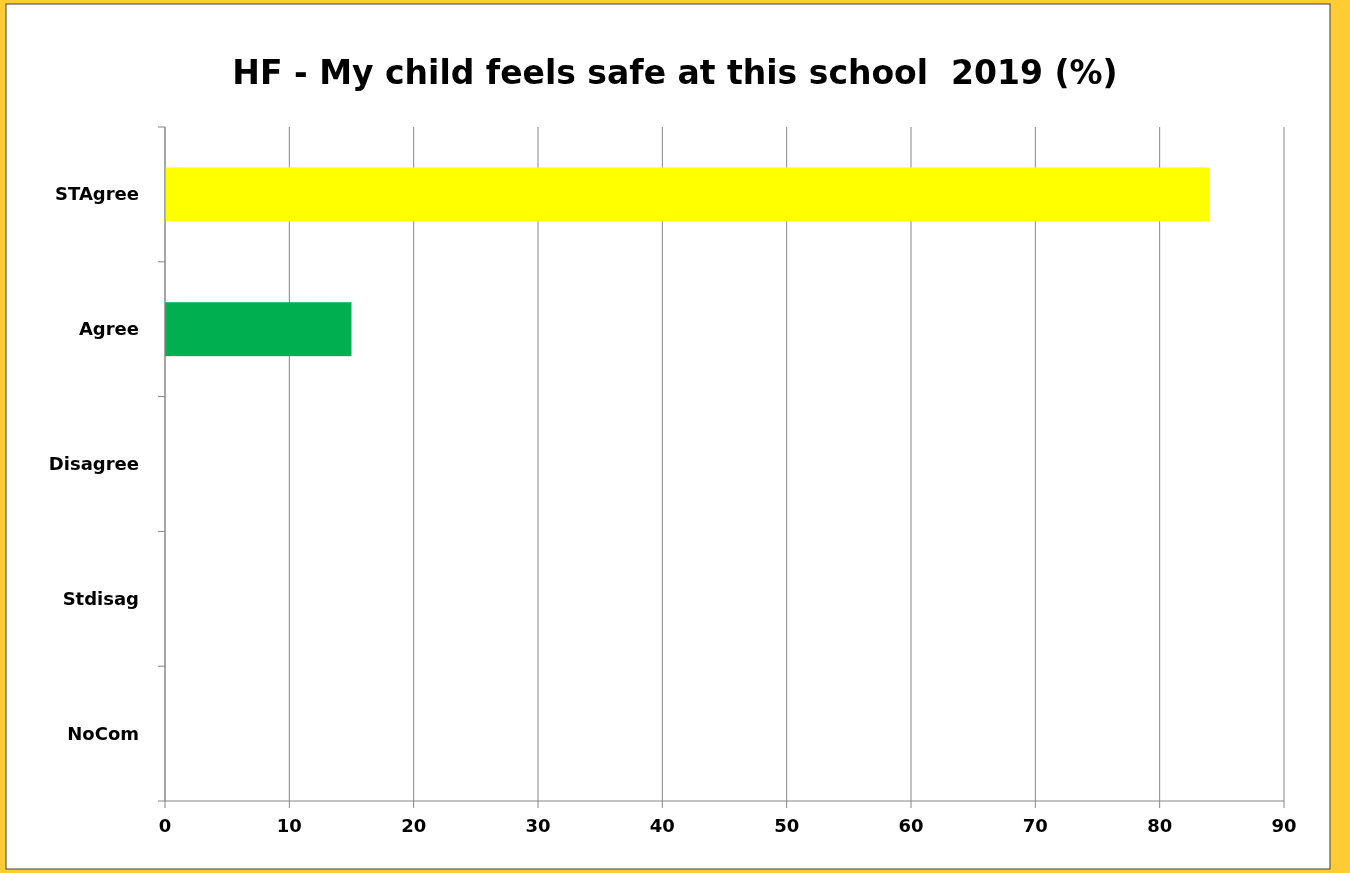 This screenshot has height=873, width=1350. What do you see at coordinates (538, 825) in the screenshot?
I see `x-tick-label: 30` at bounding box center [538, 825].